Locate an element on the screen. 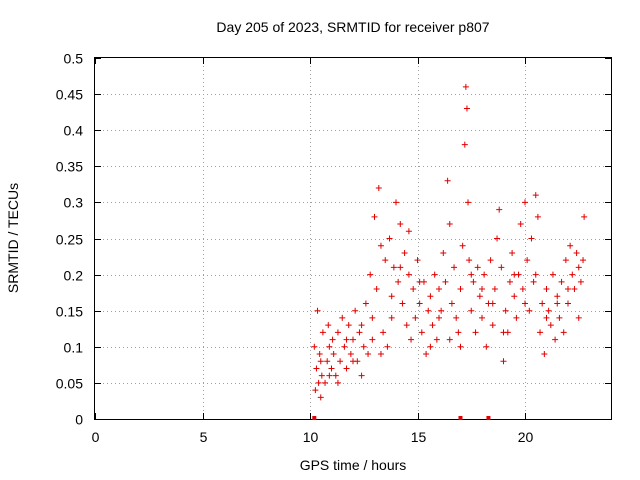 This screenshot has height=480, width=640. y-tick-label: 0.1 is located at coordinates (74, 348).